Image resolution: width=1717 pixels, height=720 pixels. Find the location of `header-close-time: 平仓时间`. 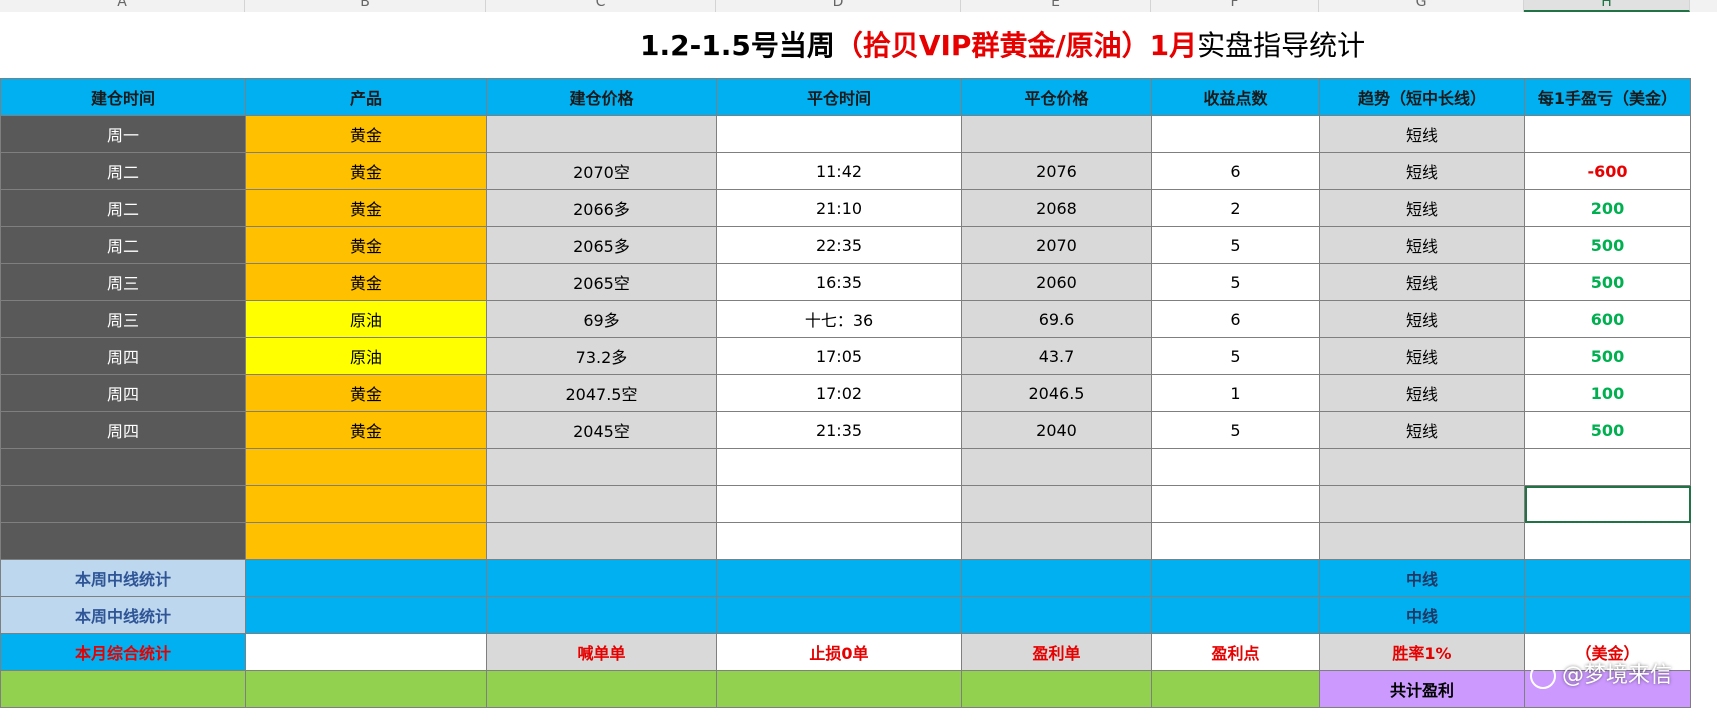

header-close-time: 平仓时间 is located at coordinates (839, 97).